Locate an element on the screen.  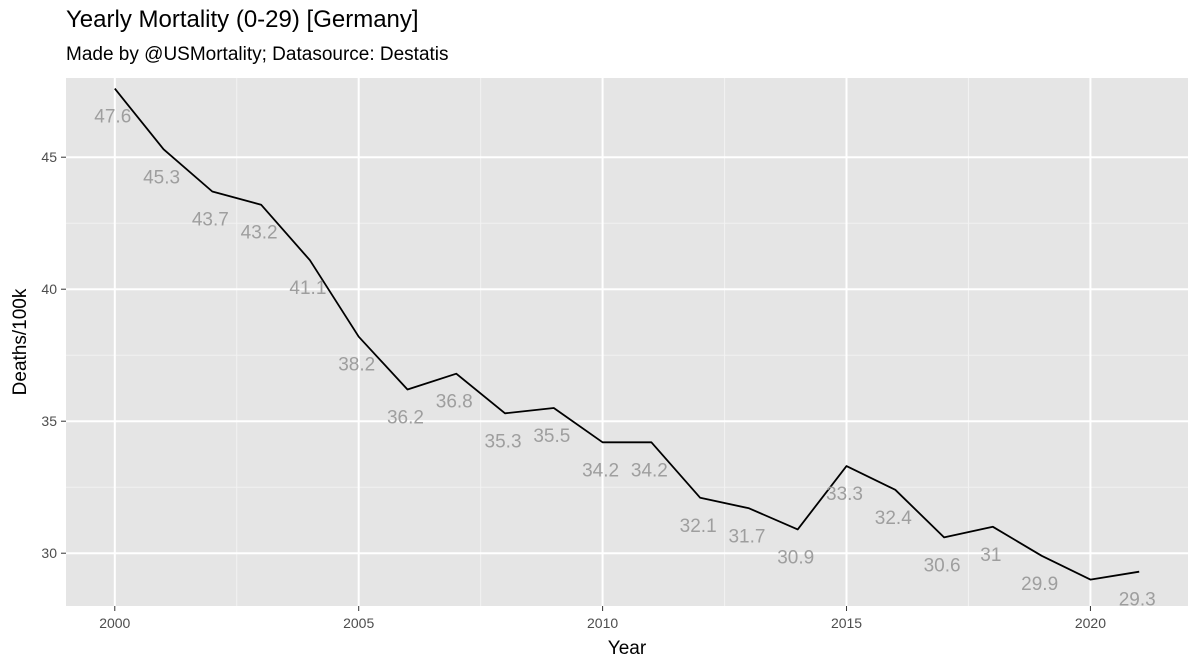
data-label: 31 is located at coordinates (990, 555).